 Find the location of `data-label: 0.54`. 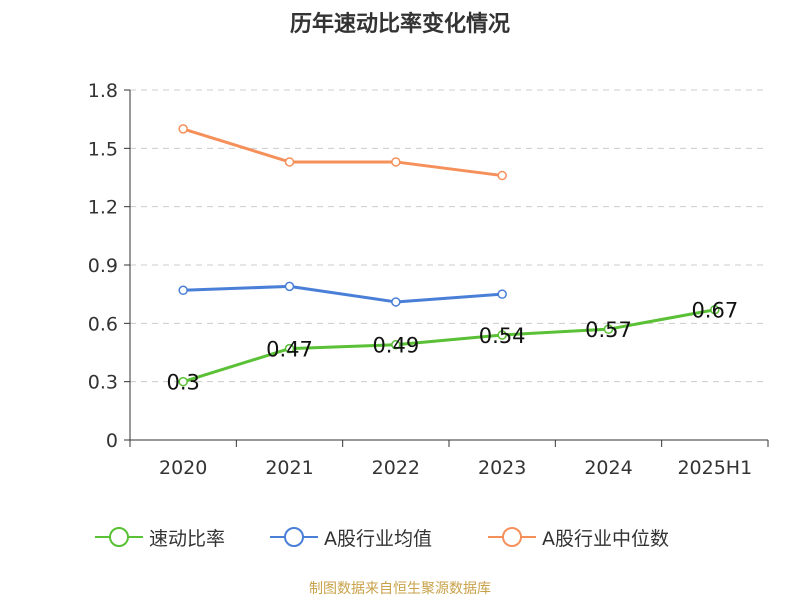

data-label: 0.54 is located at coordinates (502, 336).